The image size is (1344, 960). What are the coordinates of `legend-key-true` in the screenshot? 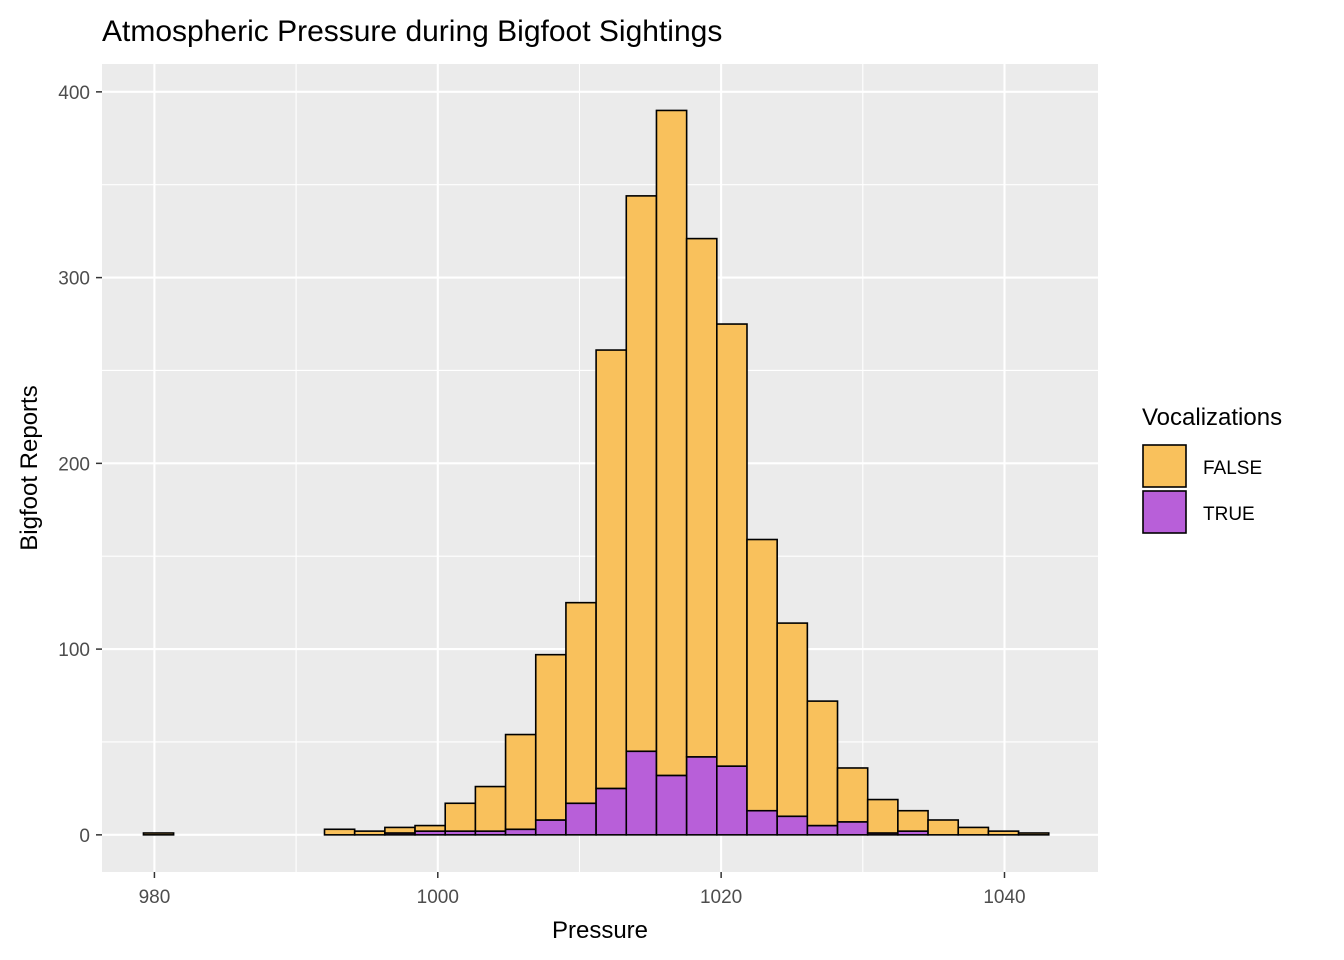 It's located at (1164, 512).